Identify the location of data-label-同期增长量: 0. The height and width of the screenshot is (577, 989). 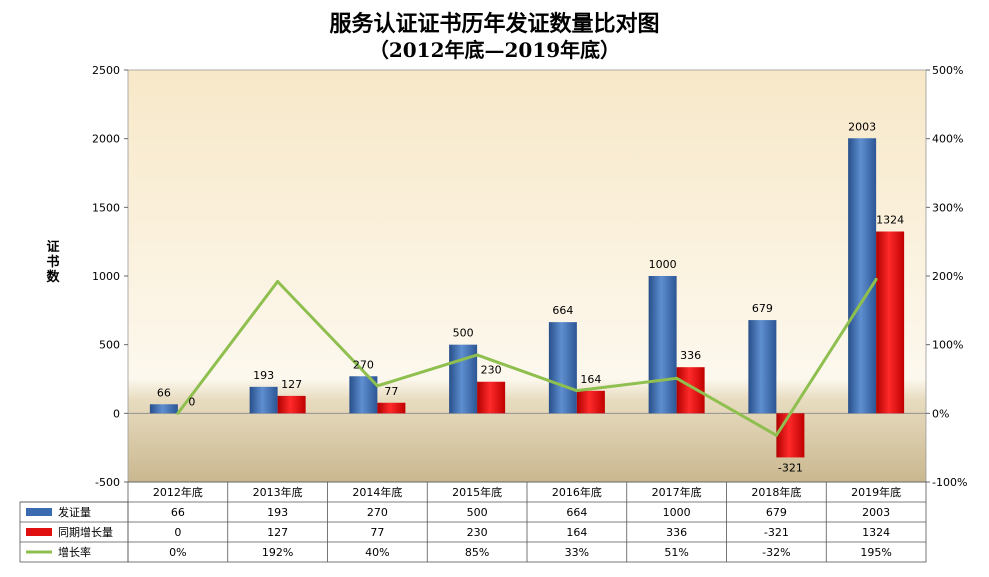
(191, 401).